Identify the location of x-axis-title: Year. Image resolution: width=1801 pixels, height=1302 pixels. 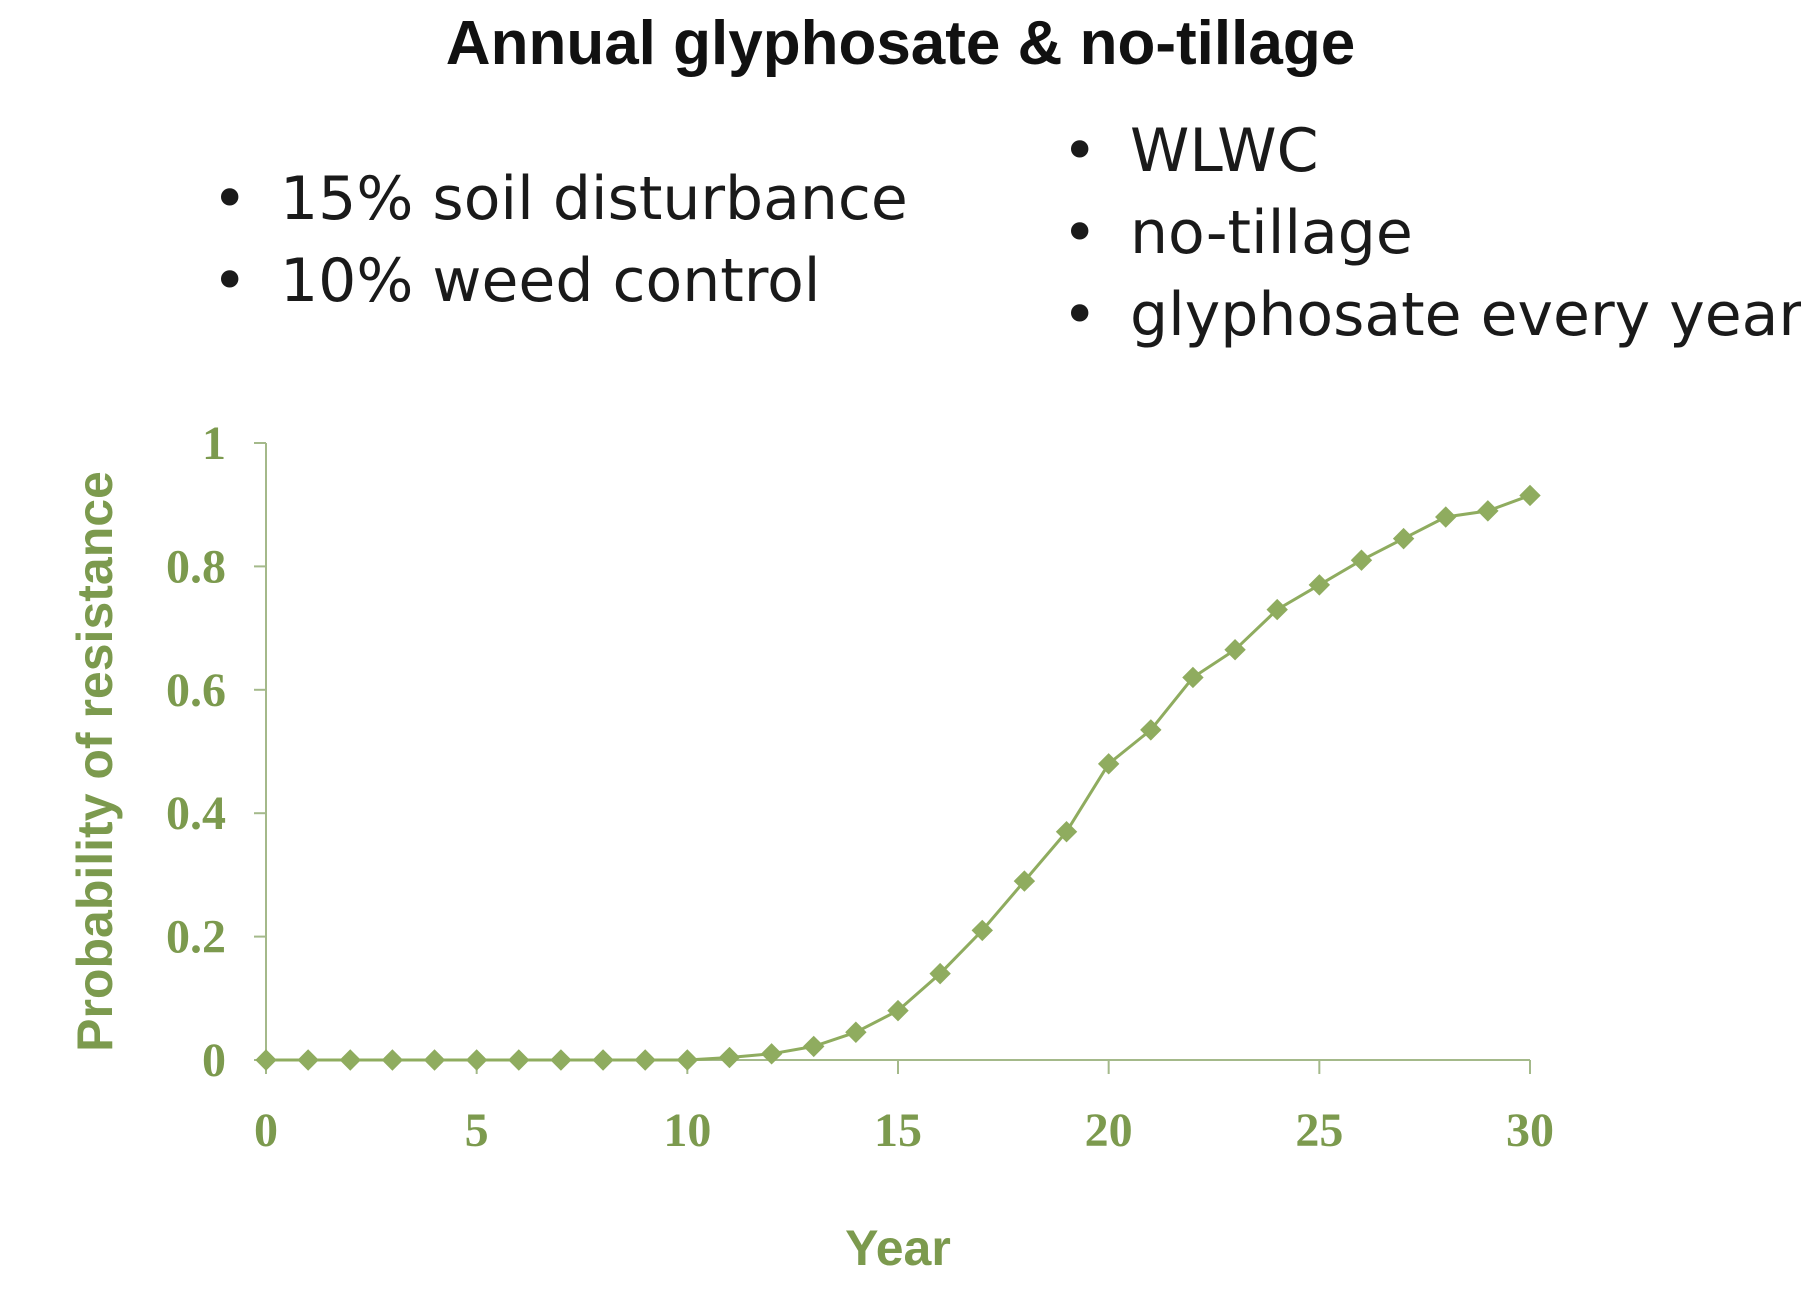
(898, 1248).